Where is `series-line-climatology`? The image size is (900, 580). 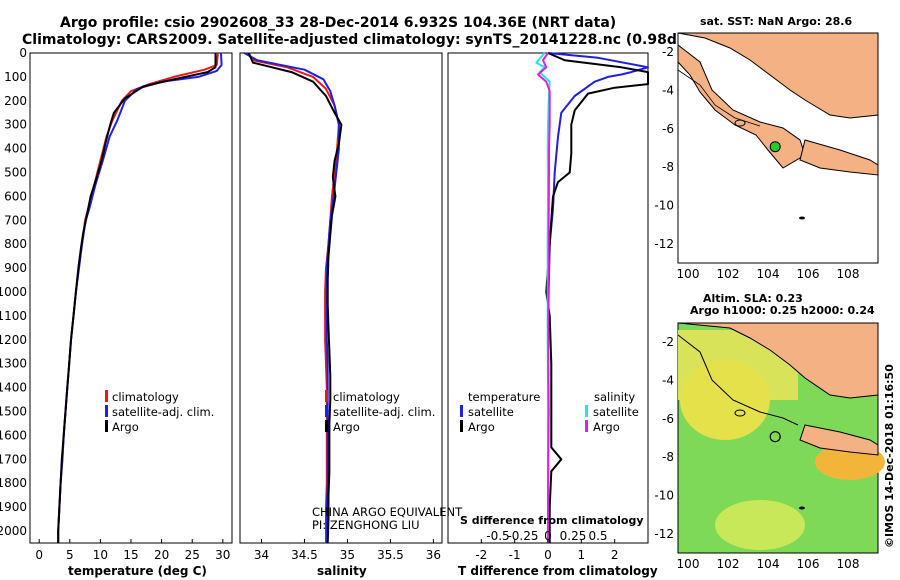 series-line-climatology is located at coordinates (293, 297).